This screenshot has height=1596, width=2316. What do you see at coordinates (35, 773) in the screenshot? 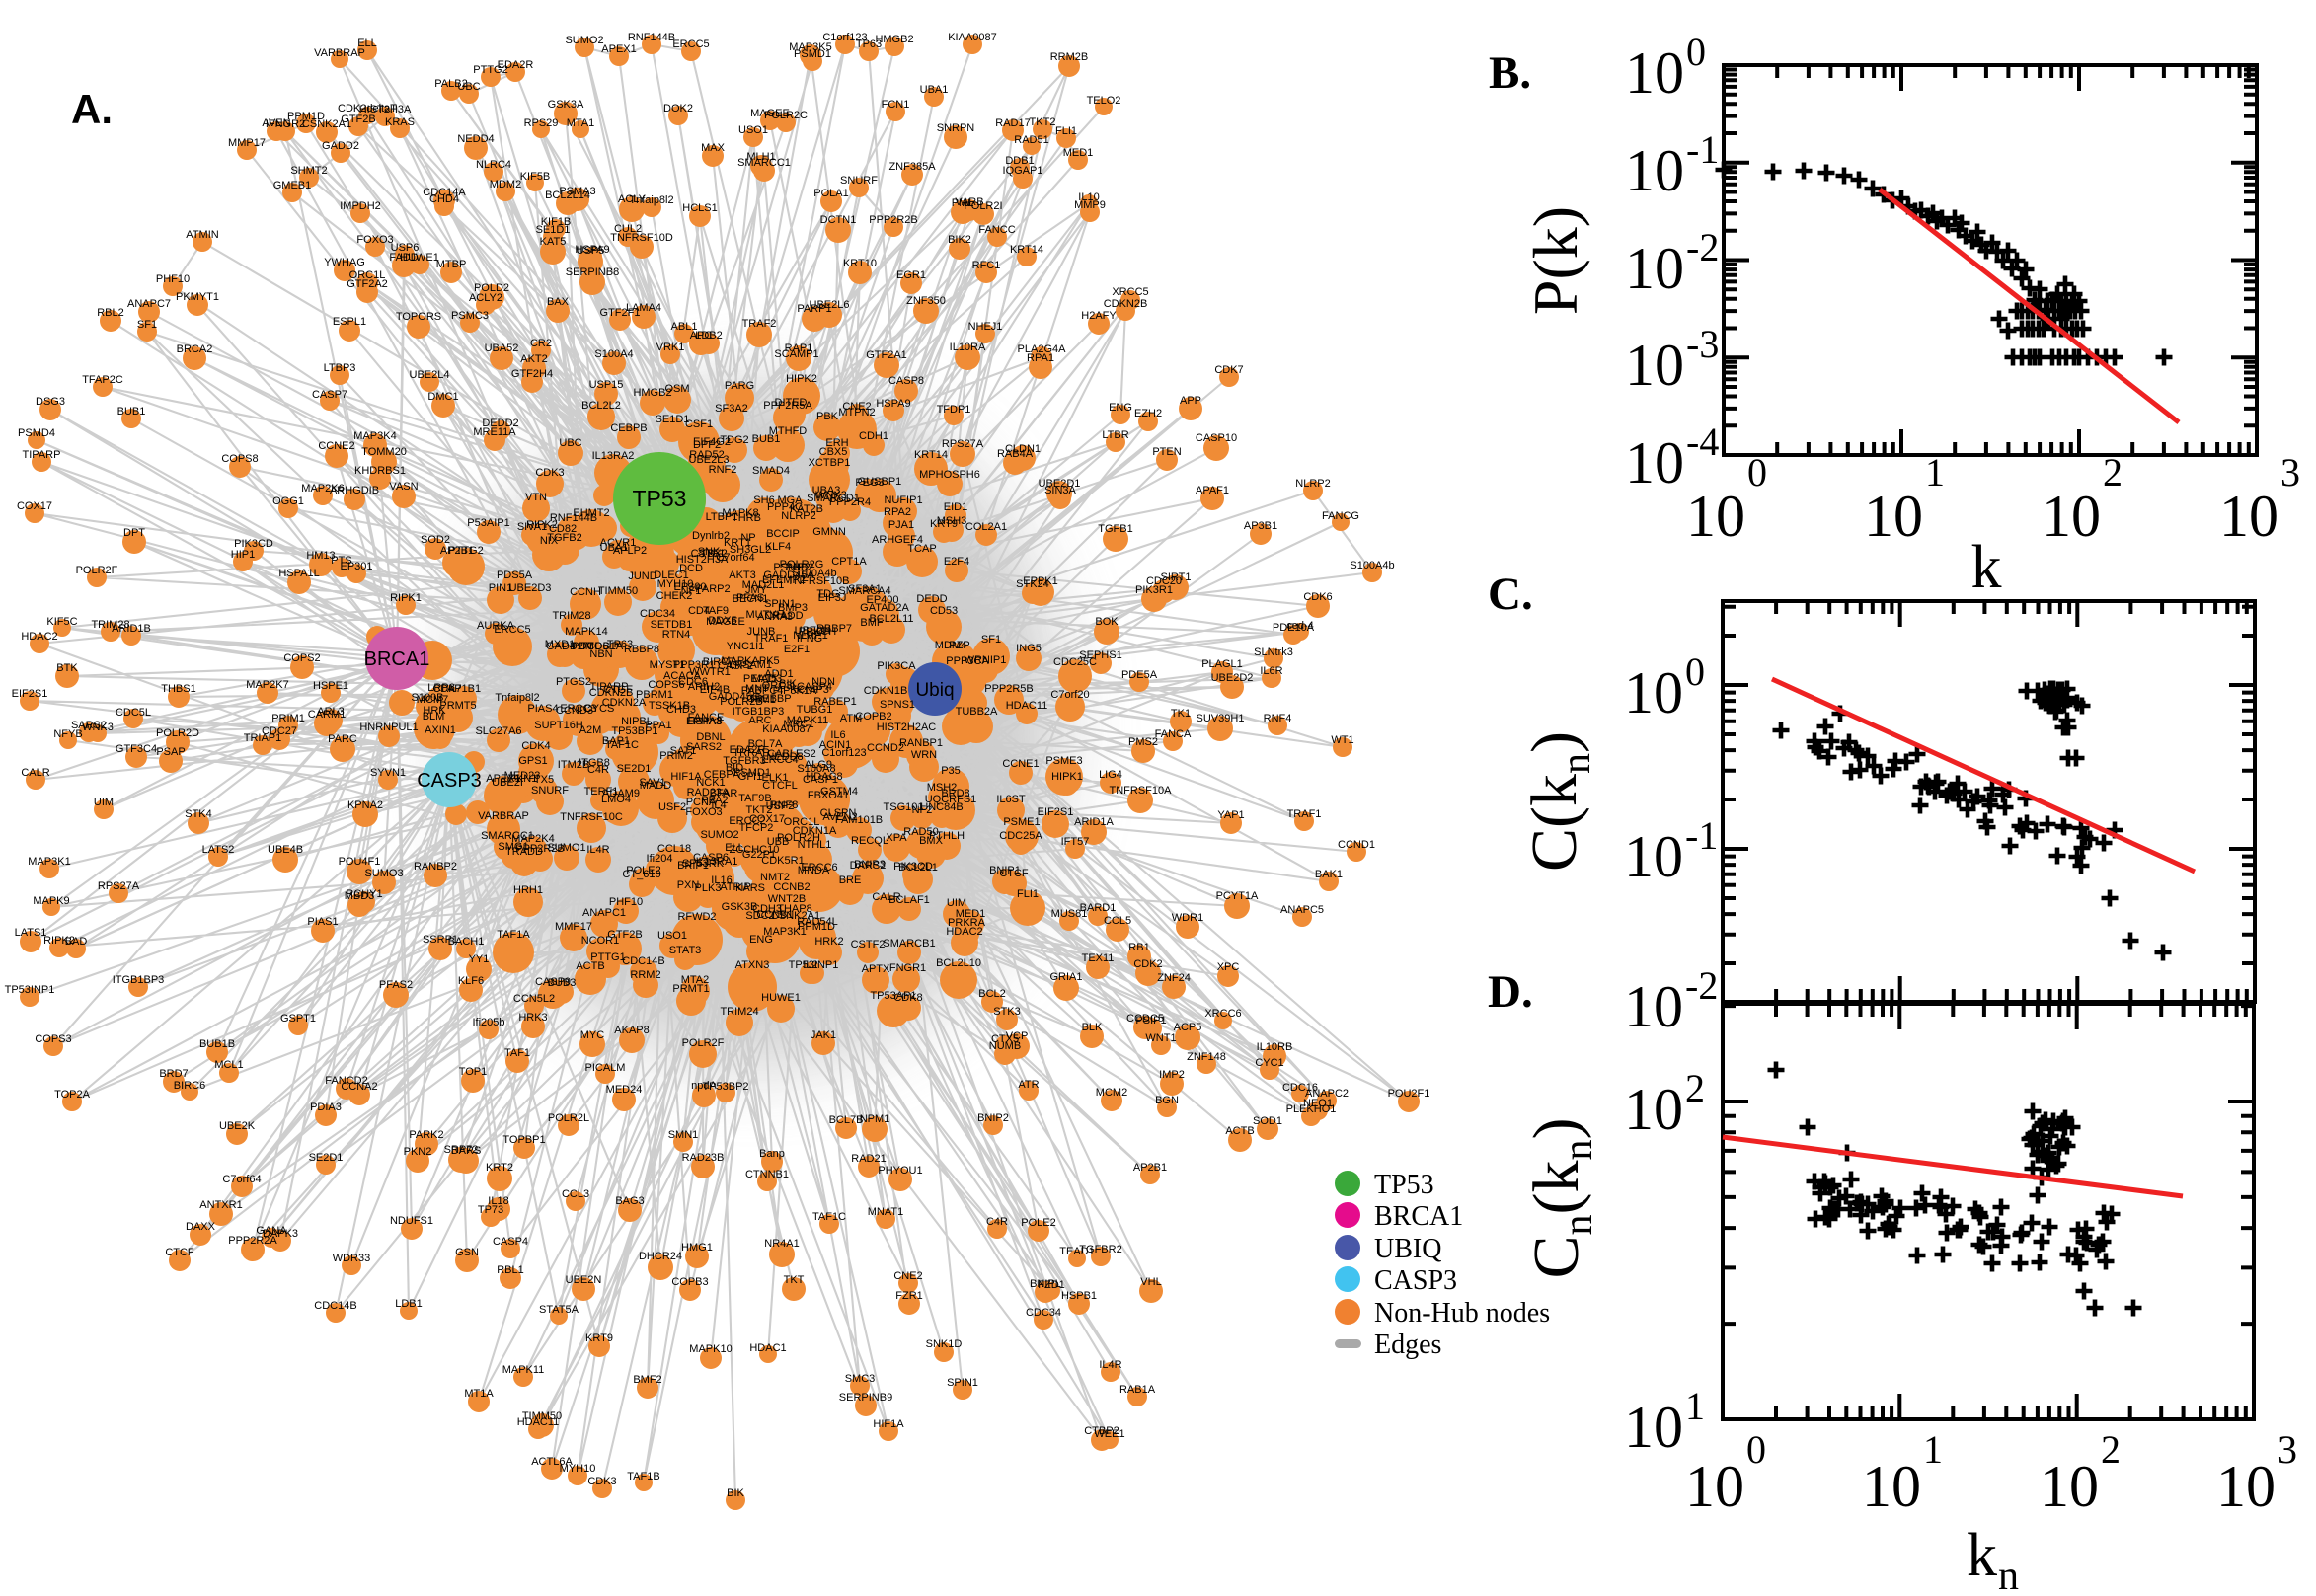
I see `svg-text: CALR` at bounding box center [35, 773].